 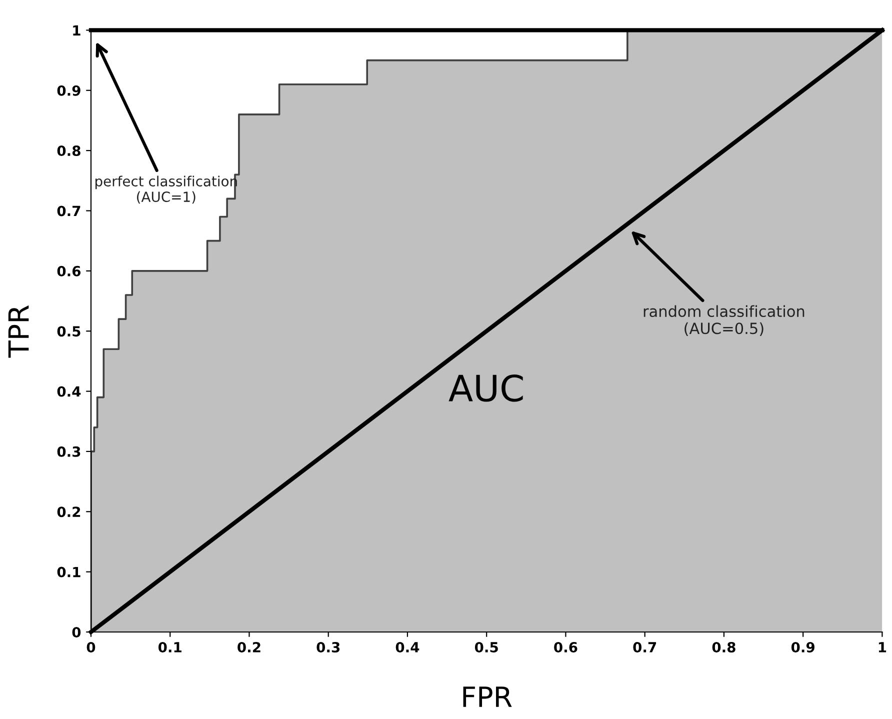 What do you see at coordinates (882, 647) in the screenshot?
I see `x-tick-label: 1` at bounding box center [882, 647].